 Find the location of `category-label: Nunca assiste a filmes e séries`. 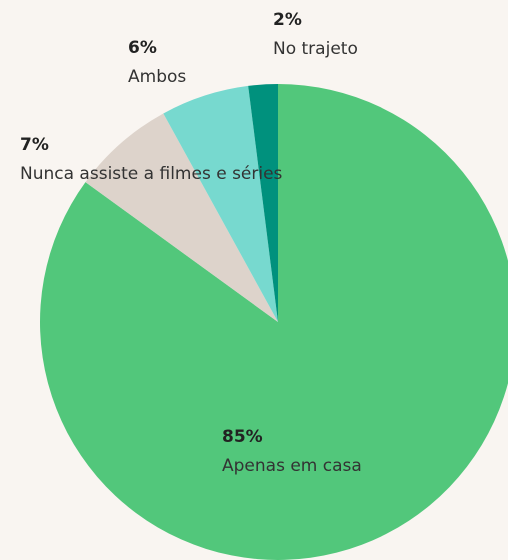

category-label: Nunca assiste a filmes e séries is located at coordinates (151, 174).